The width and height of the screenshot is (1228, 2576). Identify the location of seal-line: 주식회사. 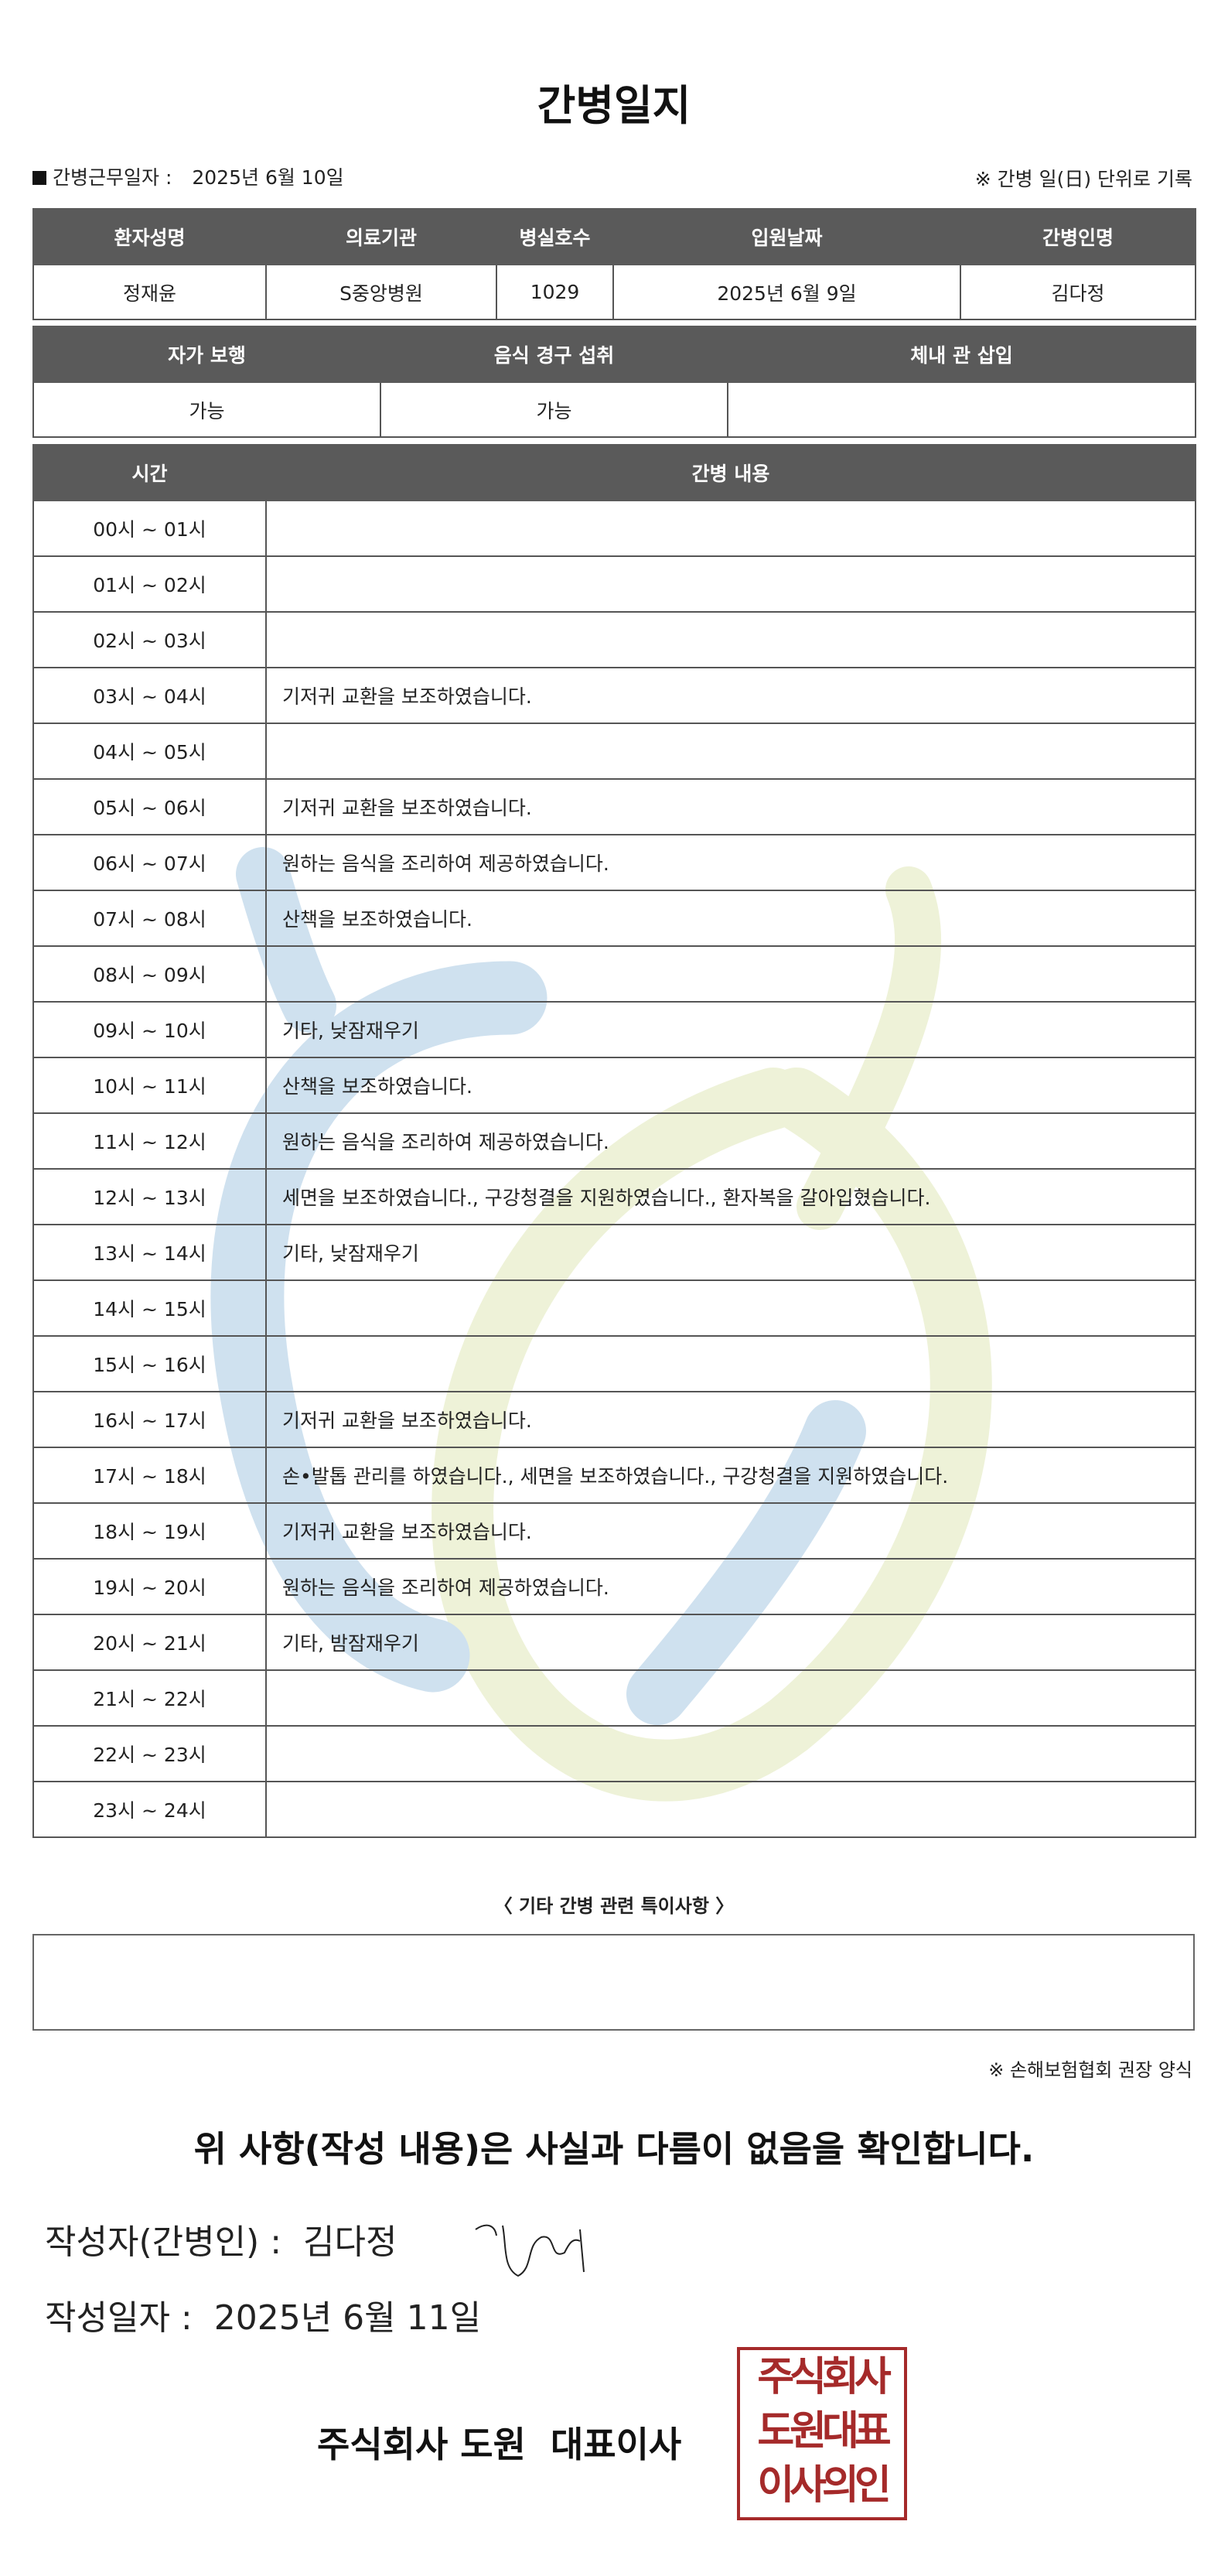
(824, 2377).